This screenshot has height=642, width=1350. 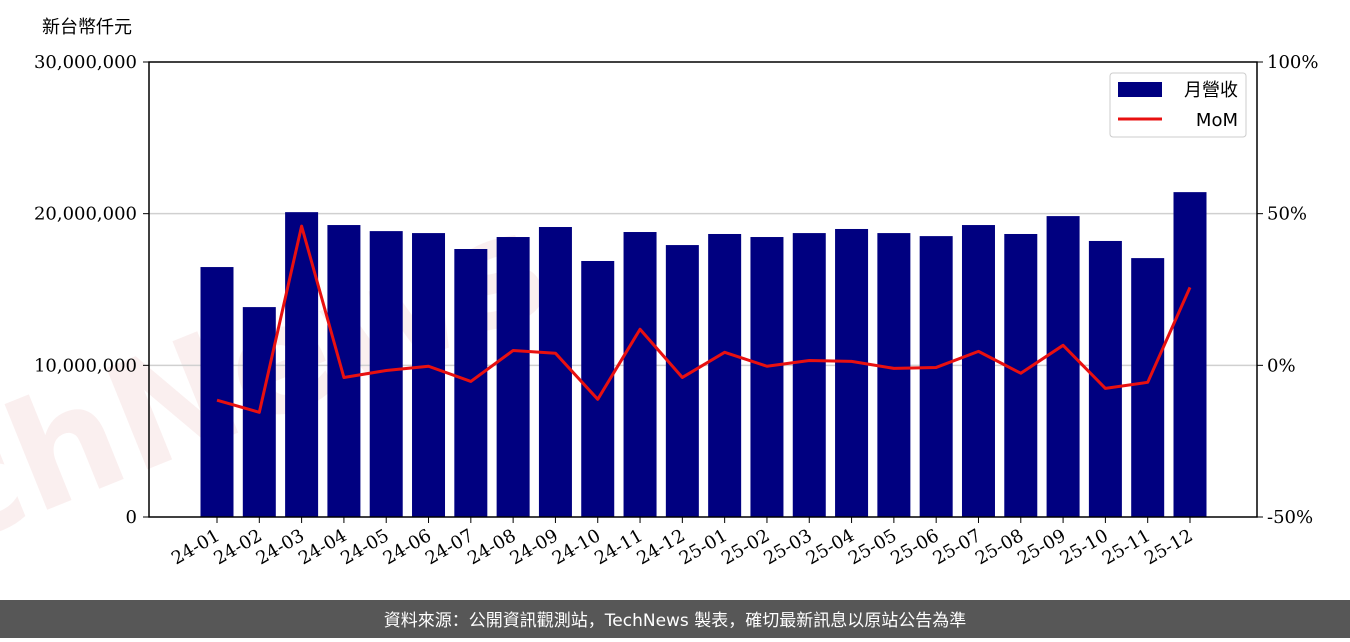 What do you see at coordinates (1217, 120) in the screenshot?
I see `legend-label: MoM` at bounding box center [1217, 120].